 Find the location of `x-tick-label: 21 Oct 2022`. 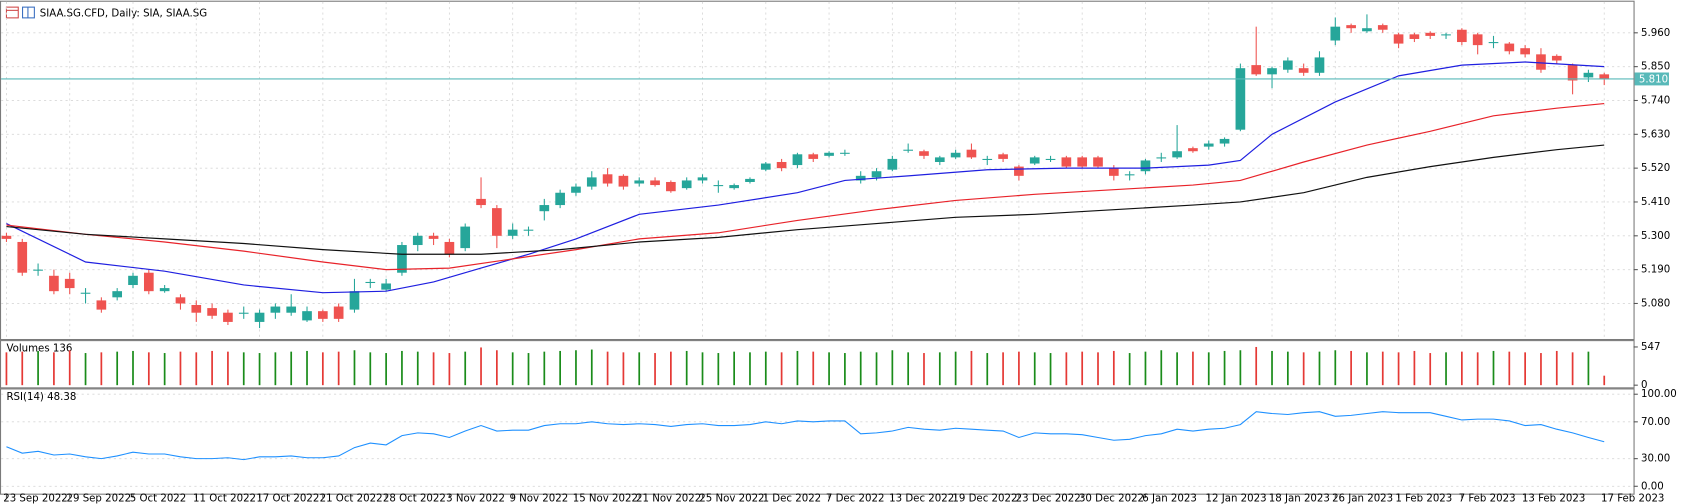

x-tick-label: 21 Oct 2022 is located at coordinates (351, 498).